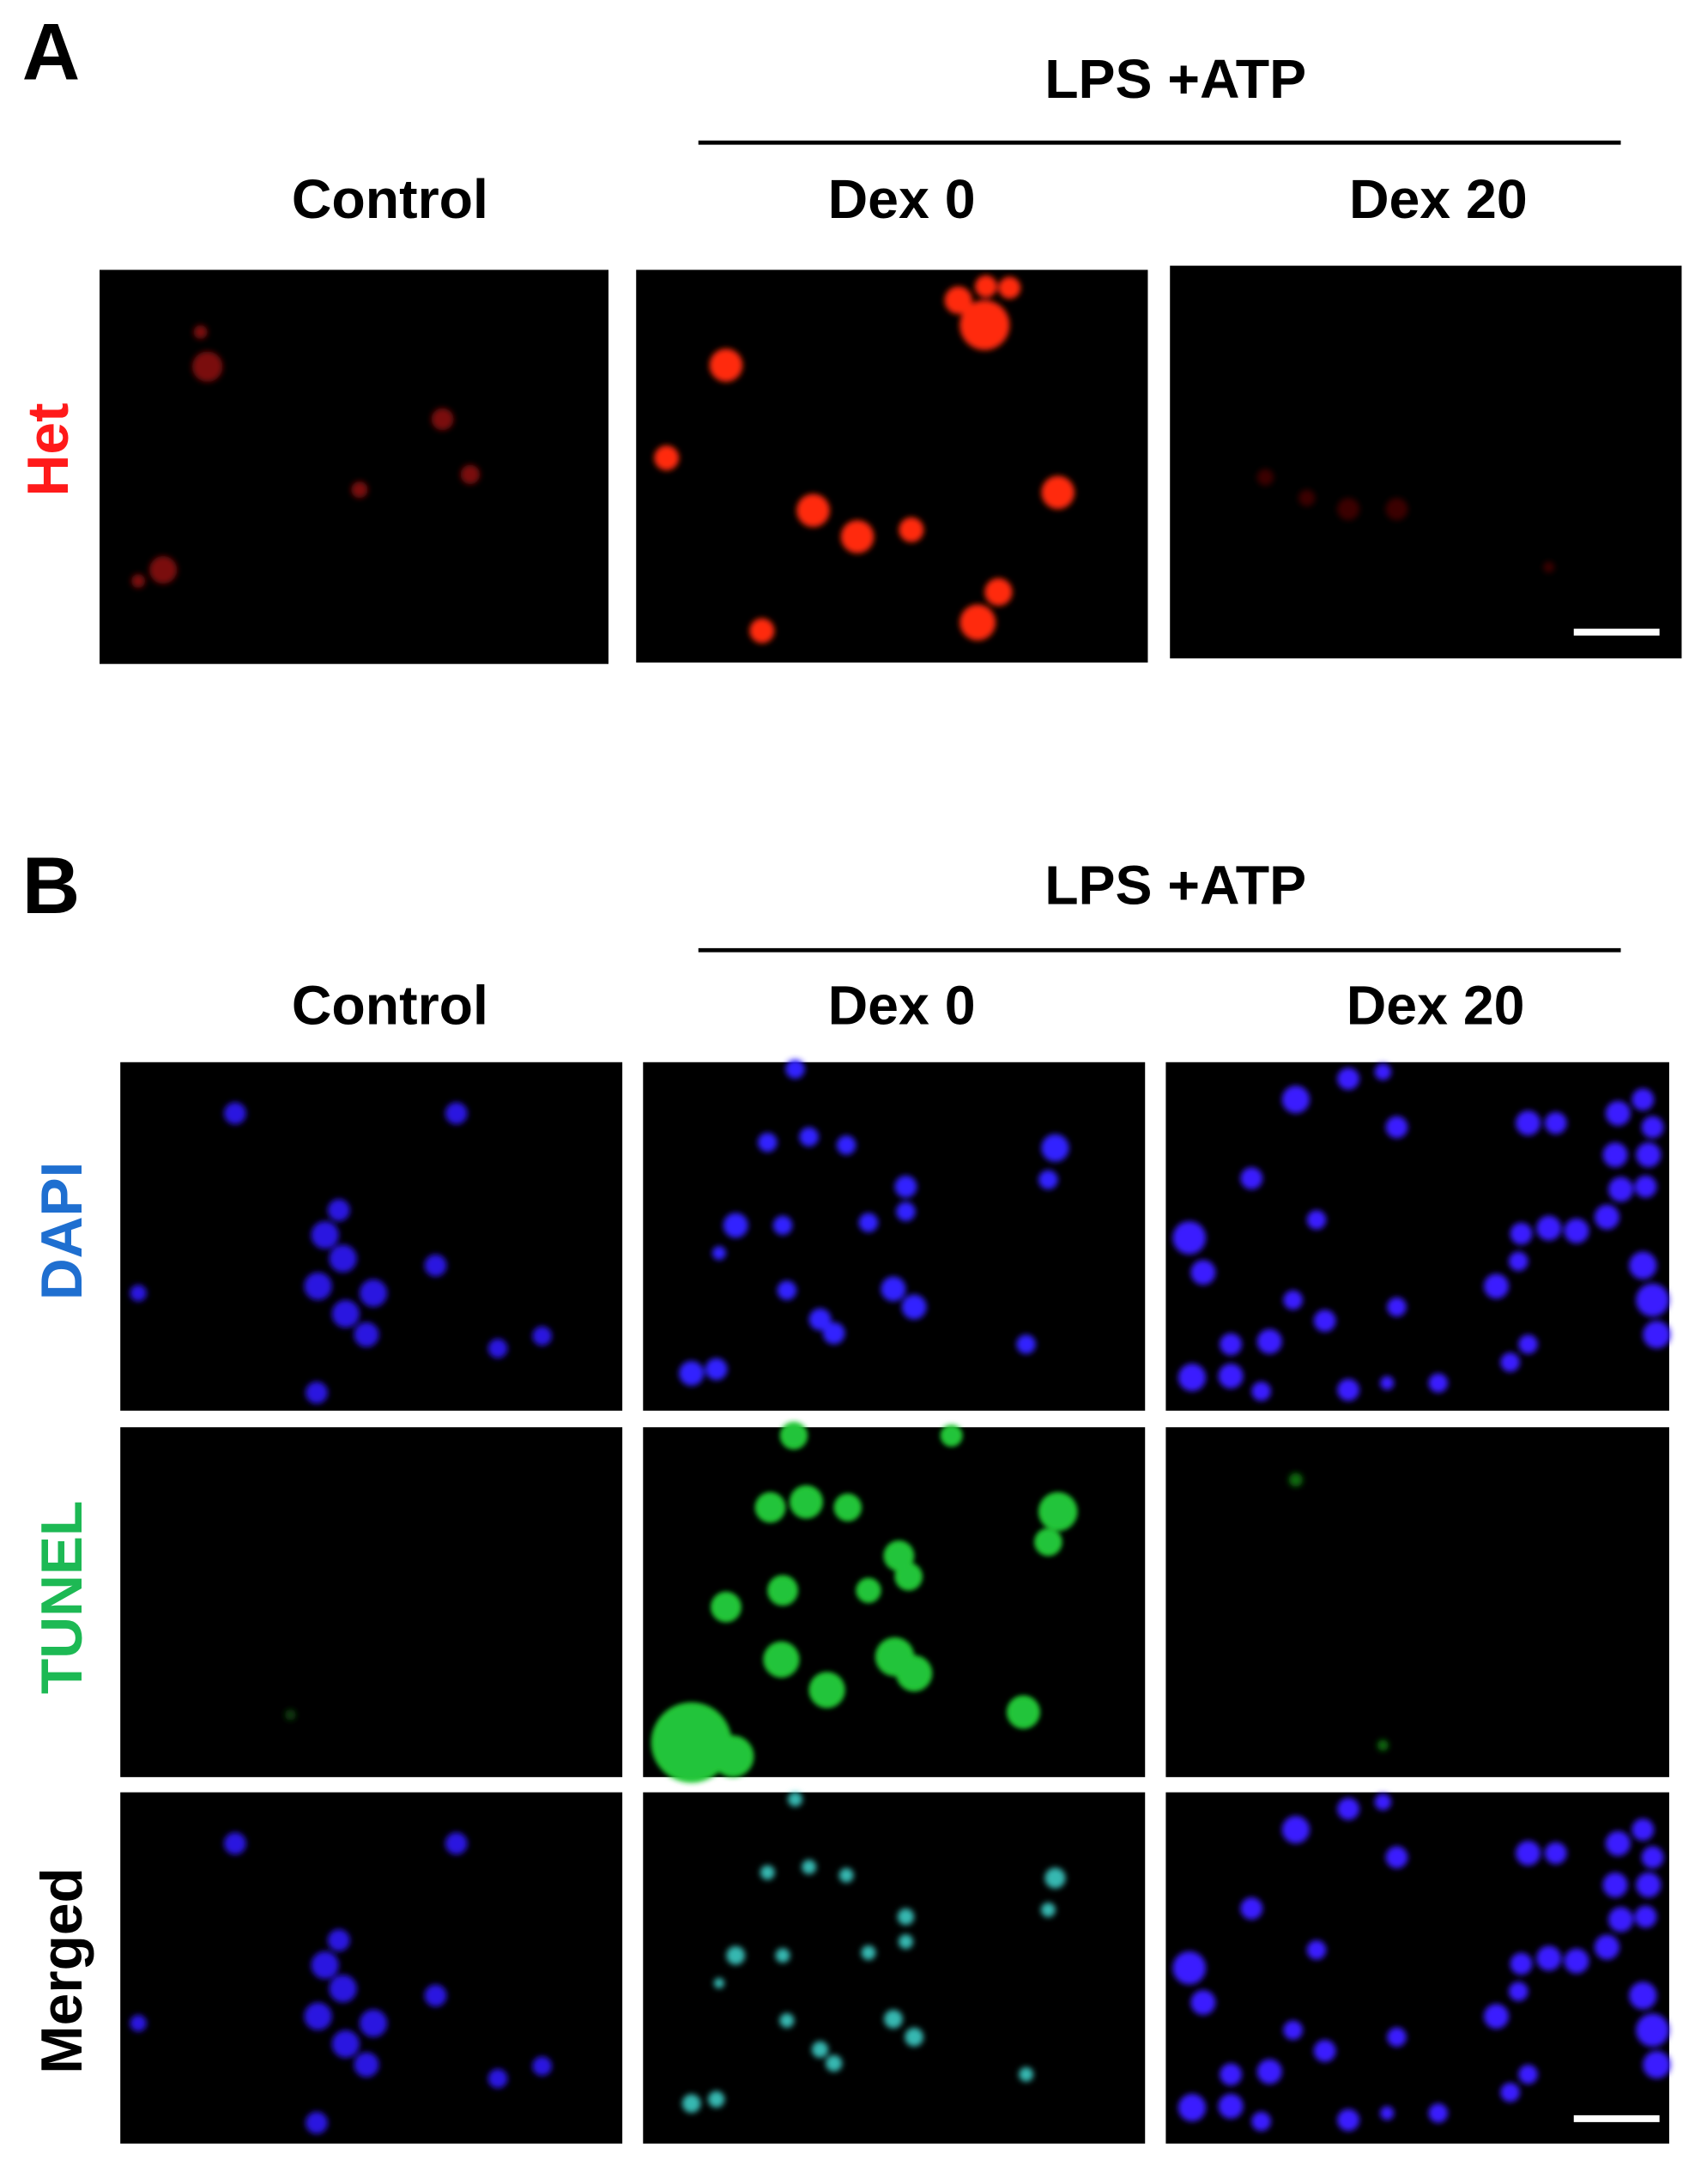  I want to click on row-label: Merged, so click(62, 1971).